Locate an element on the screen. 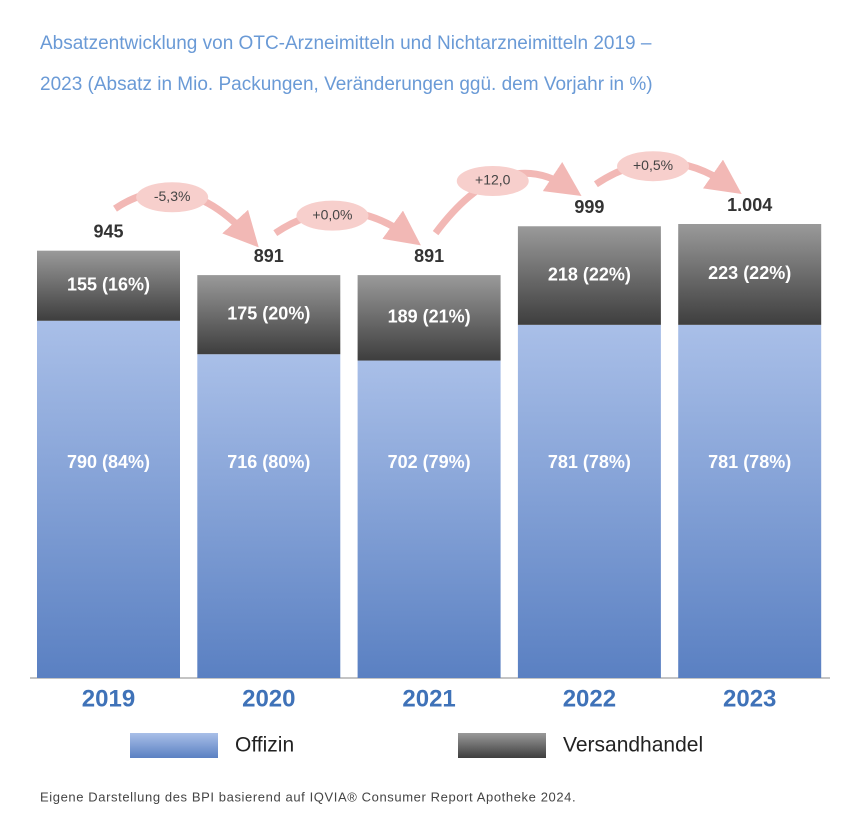 This screenshot has width=853, height=840. legend-label: Versandhandel is located at coordinates (633, 745).